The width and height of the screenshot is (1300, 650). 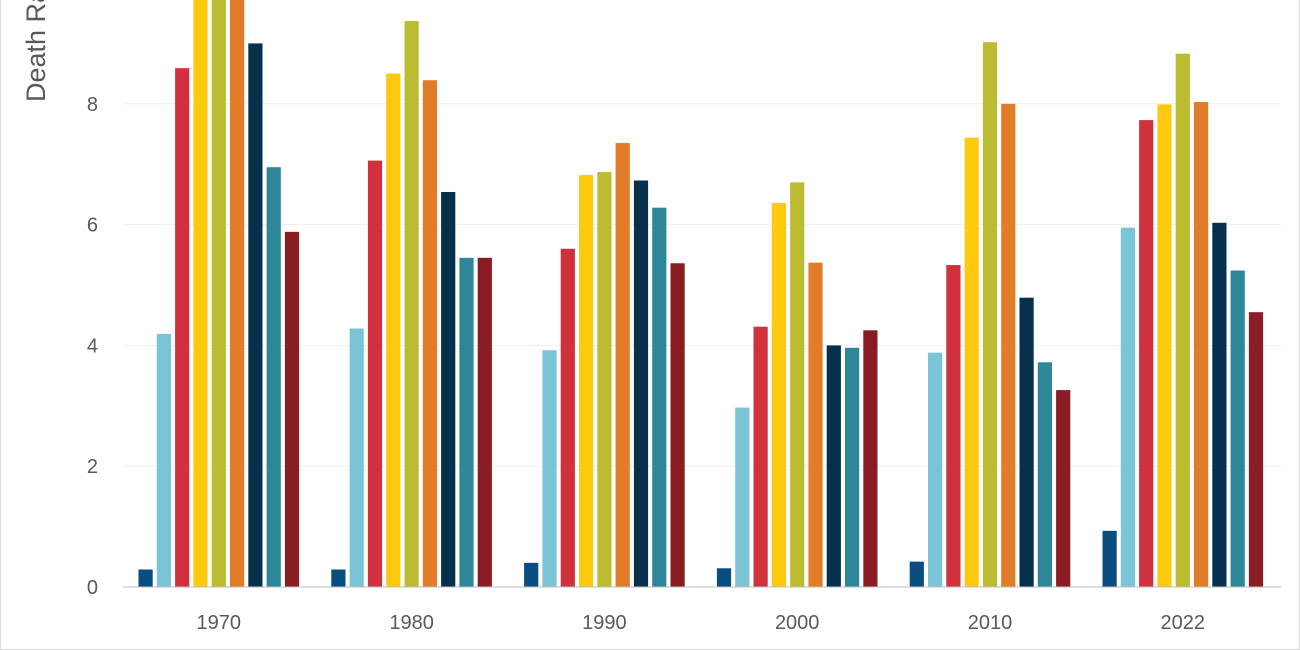 What do you see at coordinates (92, 105) in the screenshot?
I see `y-tick-label: 8` at bounding box center [92, 105].